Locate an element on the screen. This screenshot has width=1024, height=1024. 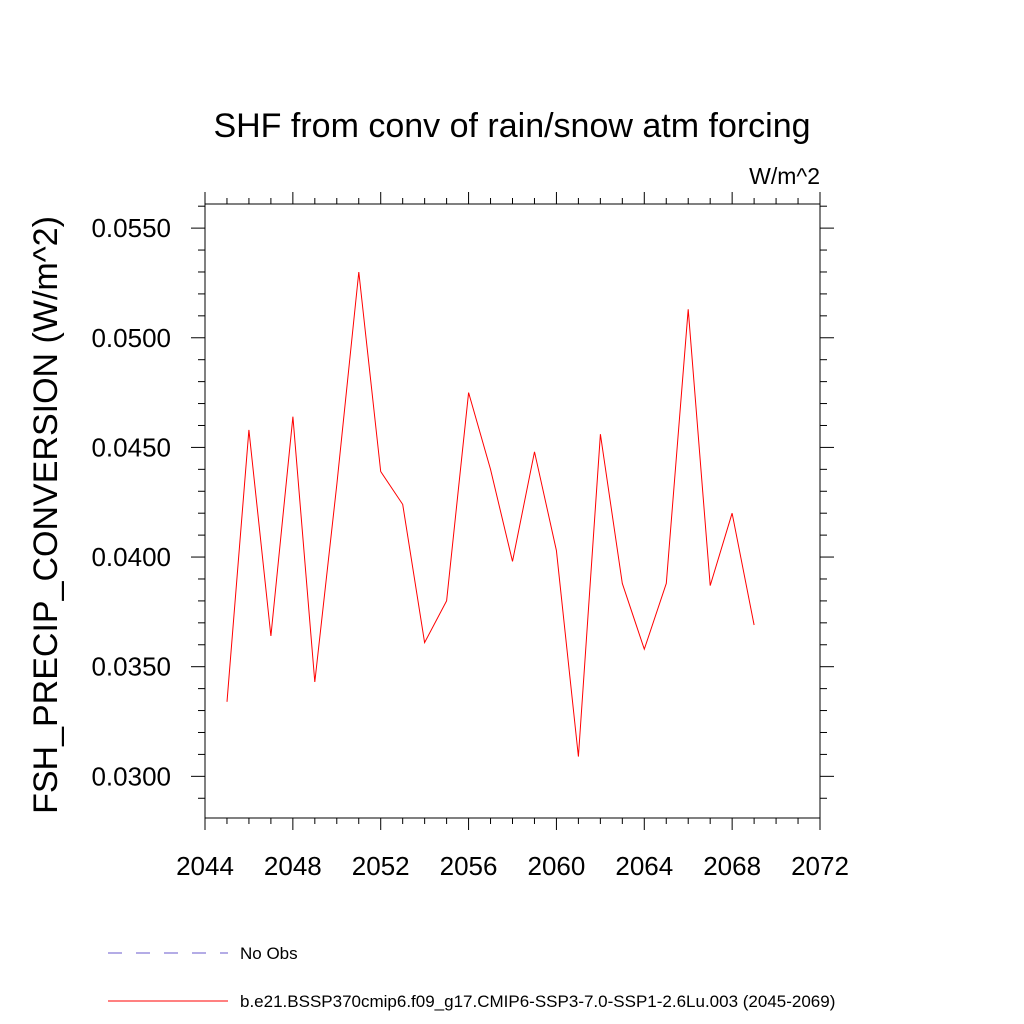
y-tick-labels: 0.0300 0.0350 0.0400 0.0450 0.0500 0.0550 is located at coordinates (131, 502).